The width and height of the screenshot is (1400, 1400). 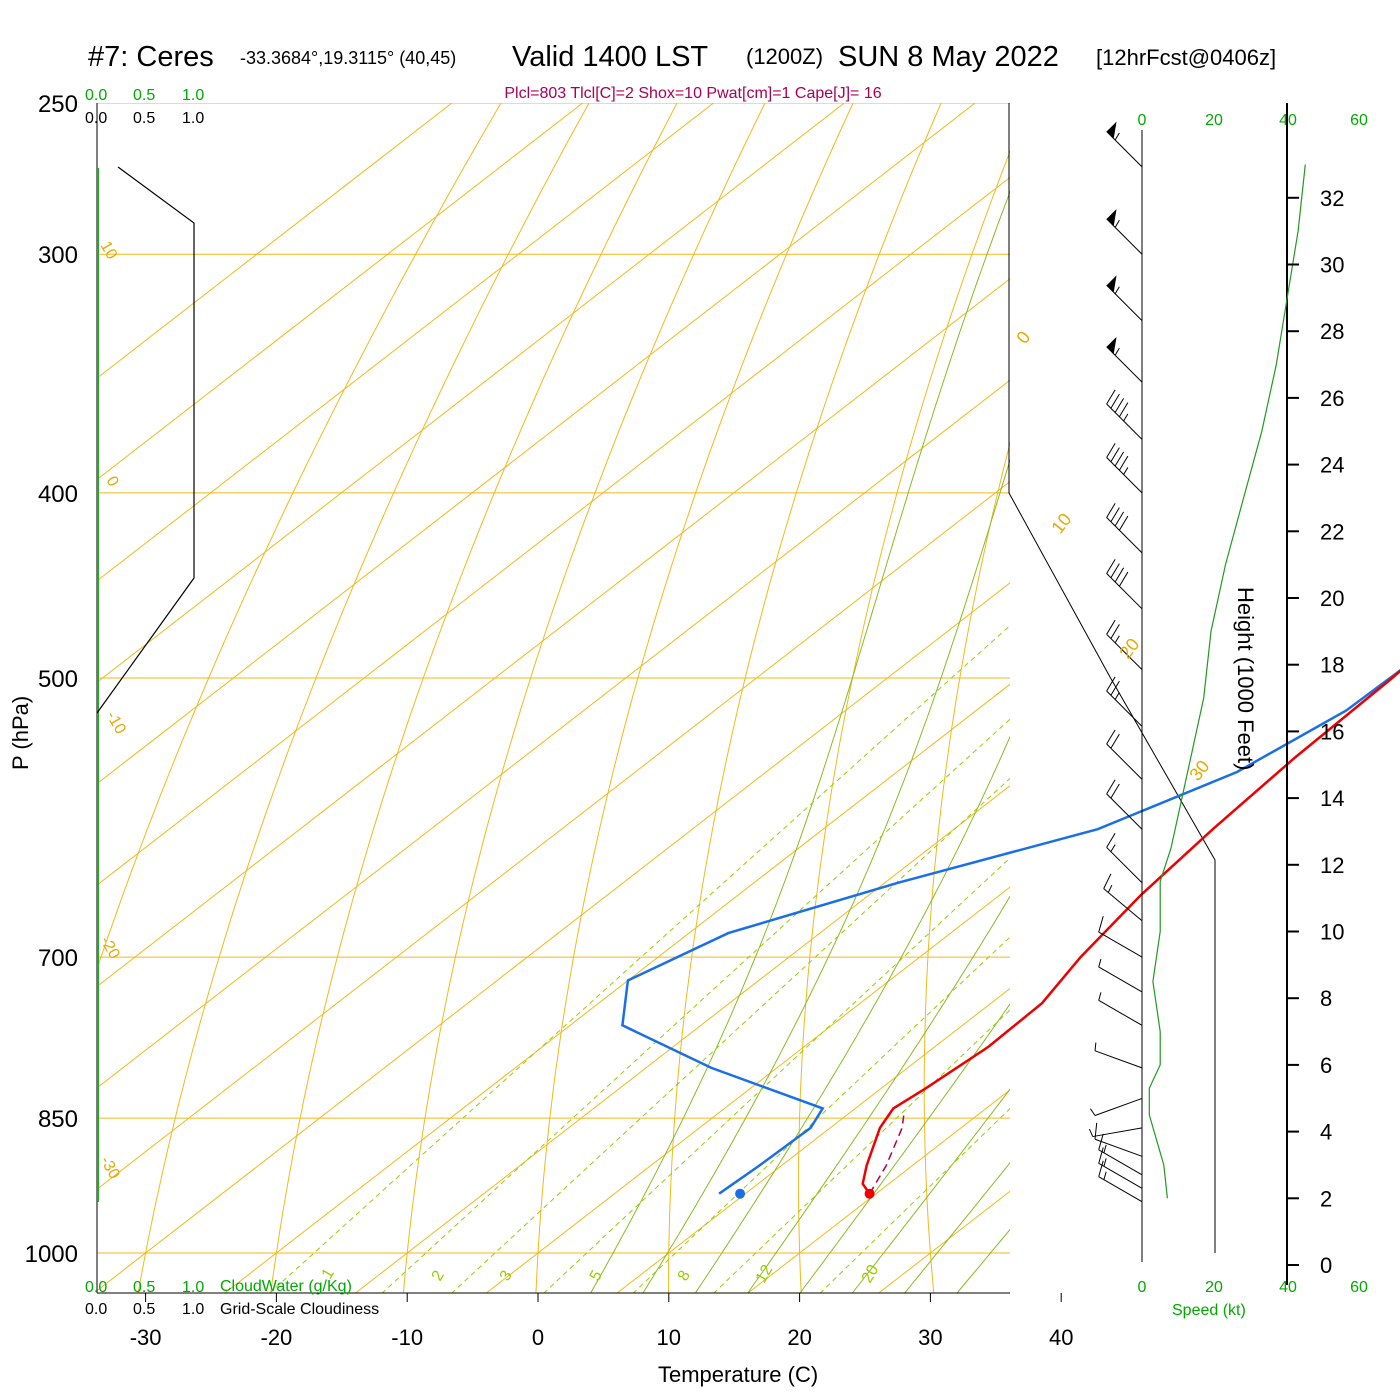 What do you see at coordinates (1214, 1287) in the screenshot?
I see `speed-tick: 20` at bounding box center [1214, 1287].